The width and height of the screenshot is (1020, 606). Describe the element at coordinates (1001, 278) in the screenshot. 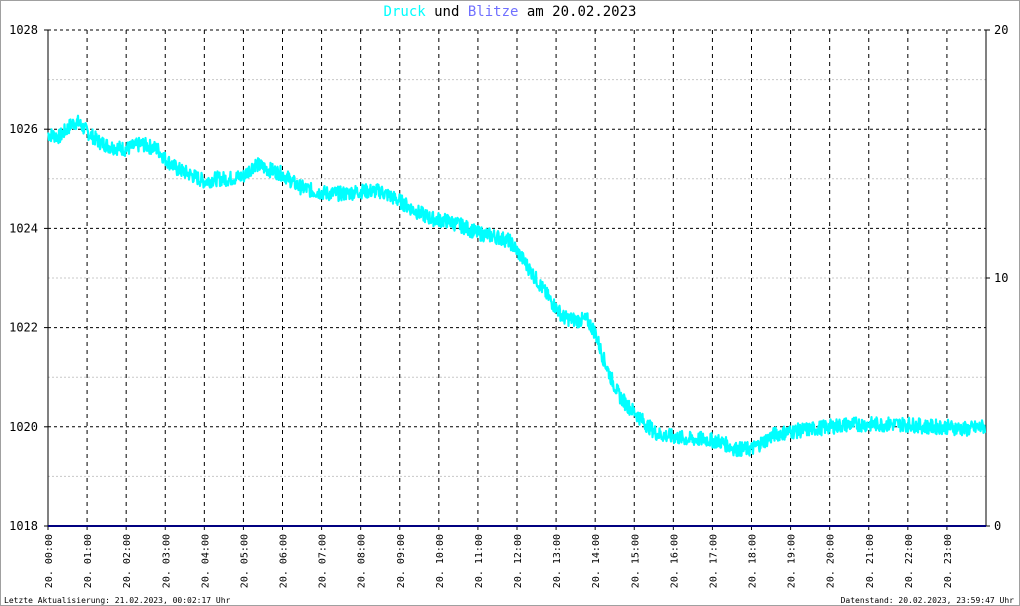

I see `y-right-tick-label: 10` at that location.